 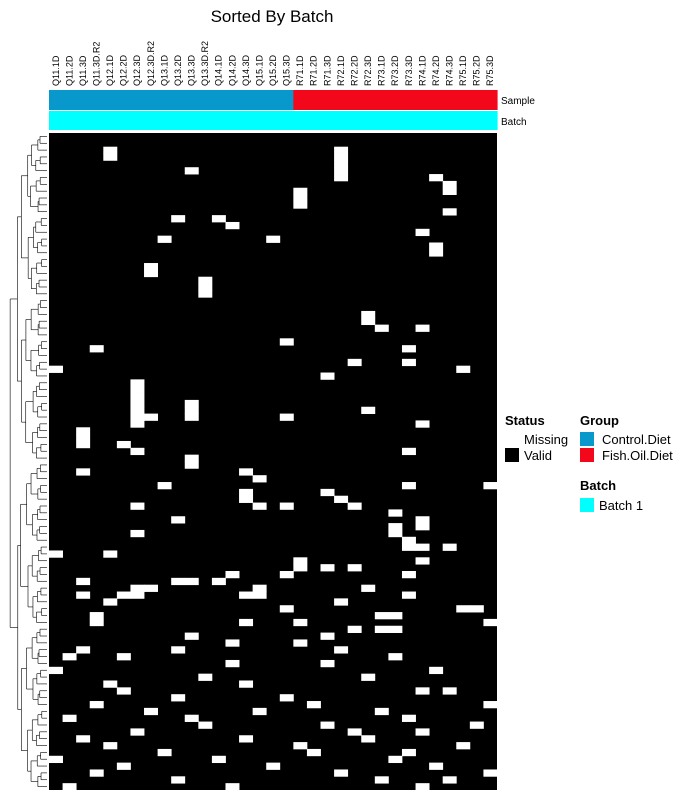 What do you see at coordinates (151, 63) in the screenshot?
I see `column-label: Q12.3D.R2` at bounding box center [151, 63].